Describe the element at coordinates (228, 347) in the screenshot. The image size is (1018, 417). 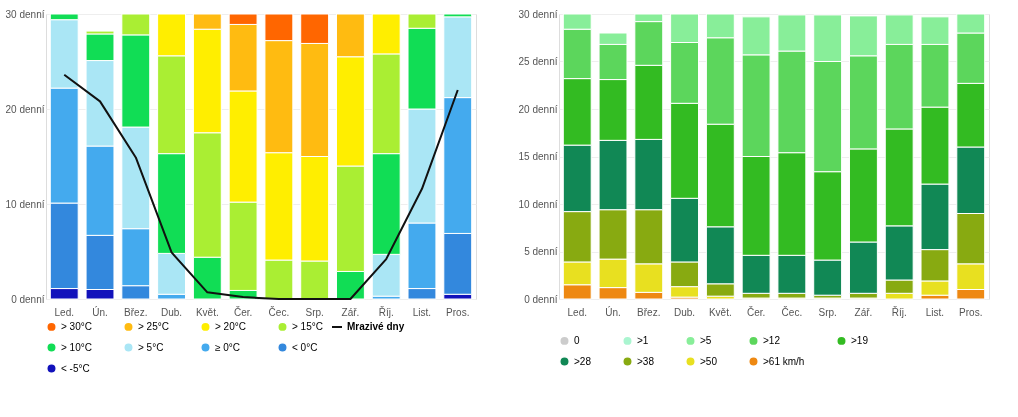
I see `legend-label: ≥ 0°C` at that location.